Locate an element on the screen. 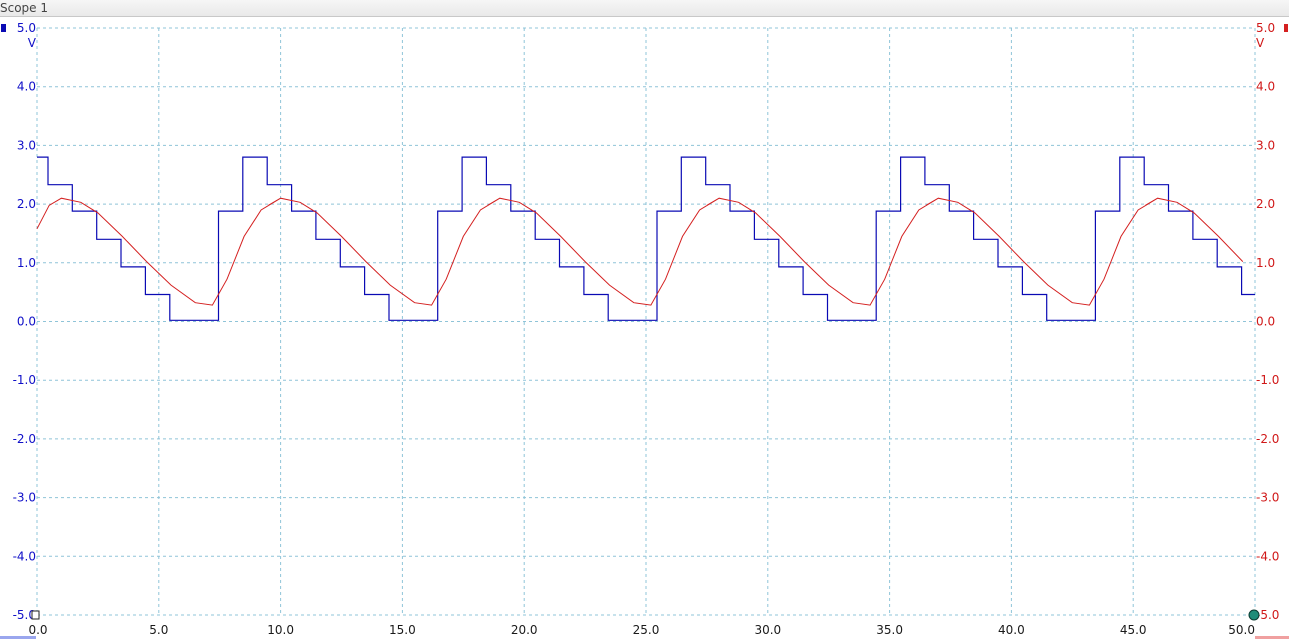  x-axis-tick-label: 25.0 is located at coordinates (646, 630).